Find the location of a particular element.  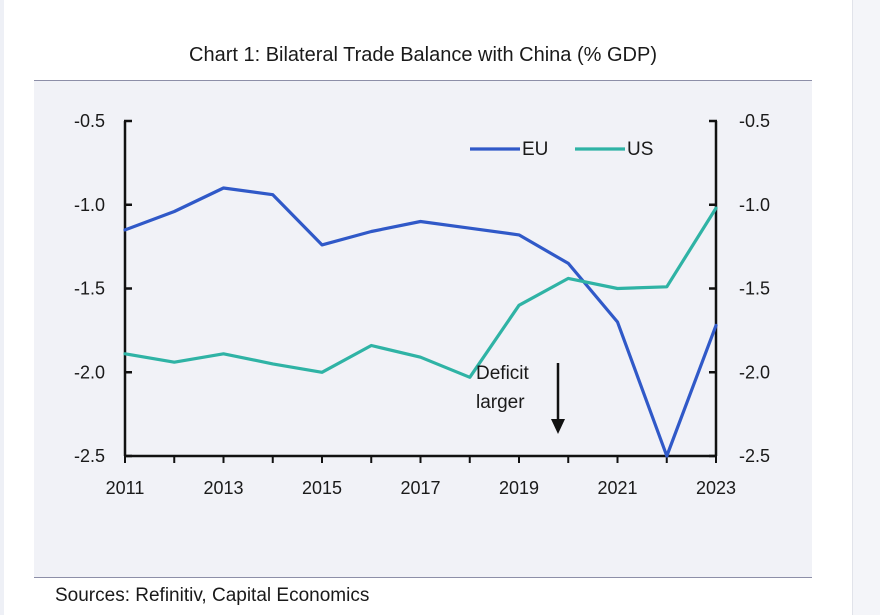

x-tick-label: 2017 is located at coordinates (420, 488).